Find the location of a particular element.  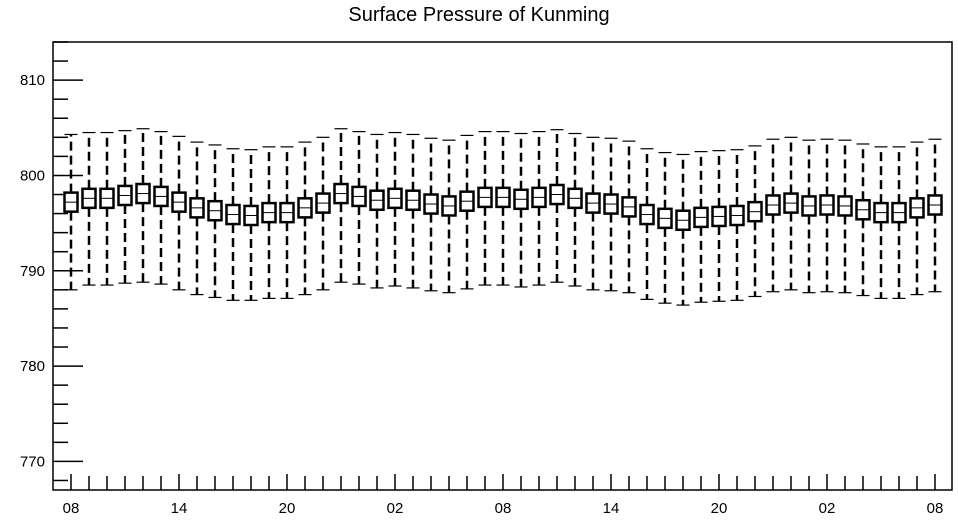

y-axis: 770 780 790 800 810 is located at coordinates (51, 261).